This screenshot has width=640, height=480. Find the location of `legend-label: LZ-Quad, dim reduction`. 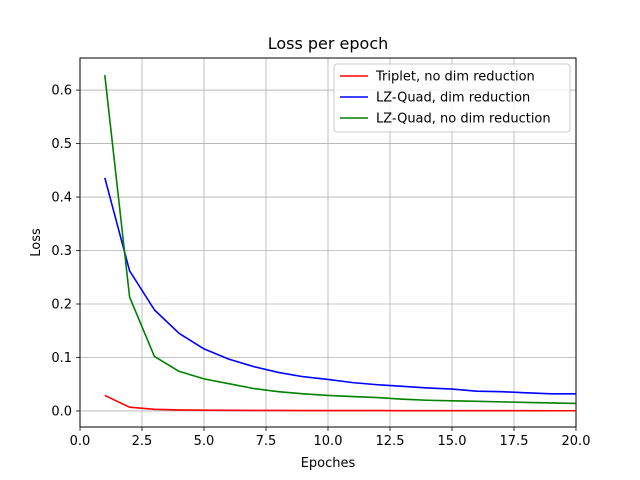

legend-label: LZ-Quad, dim reduction is located at coordinates (453, 98).